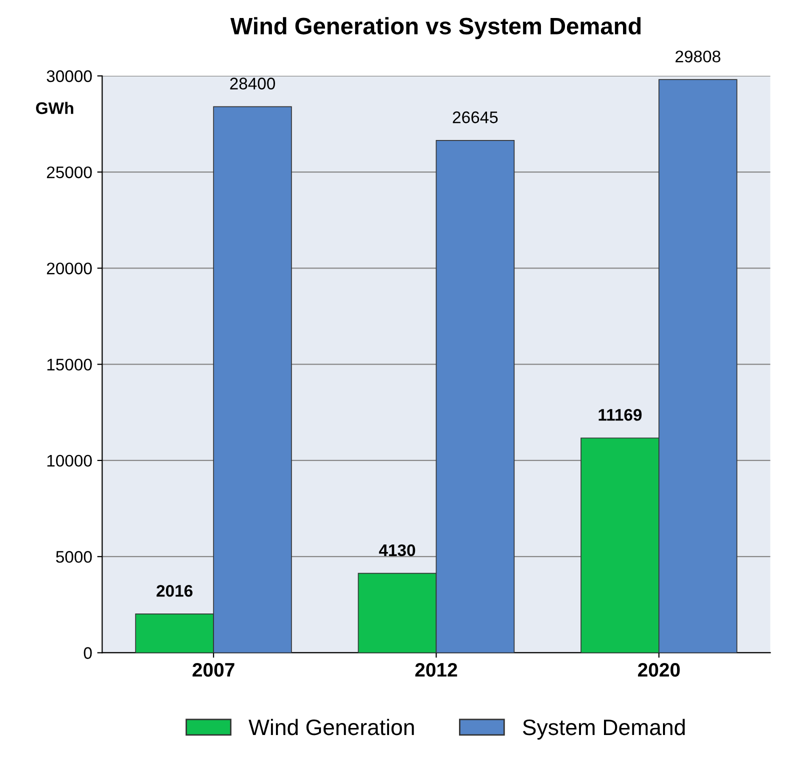  Describe the element at coordinates (74, 557) in the screenshot. I see `y-tick-label: 5000` at that location.